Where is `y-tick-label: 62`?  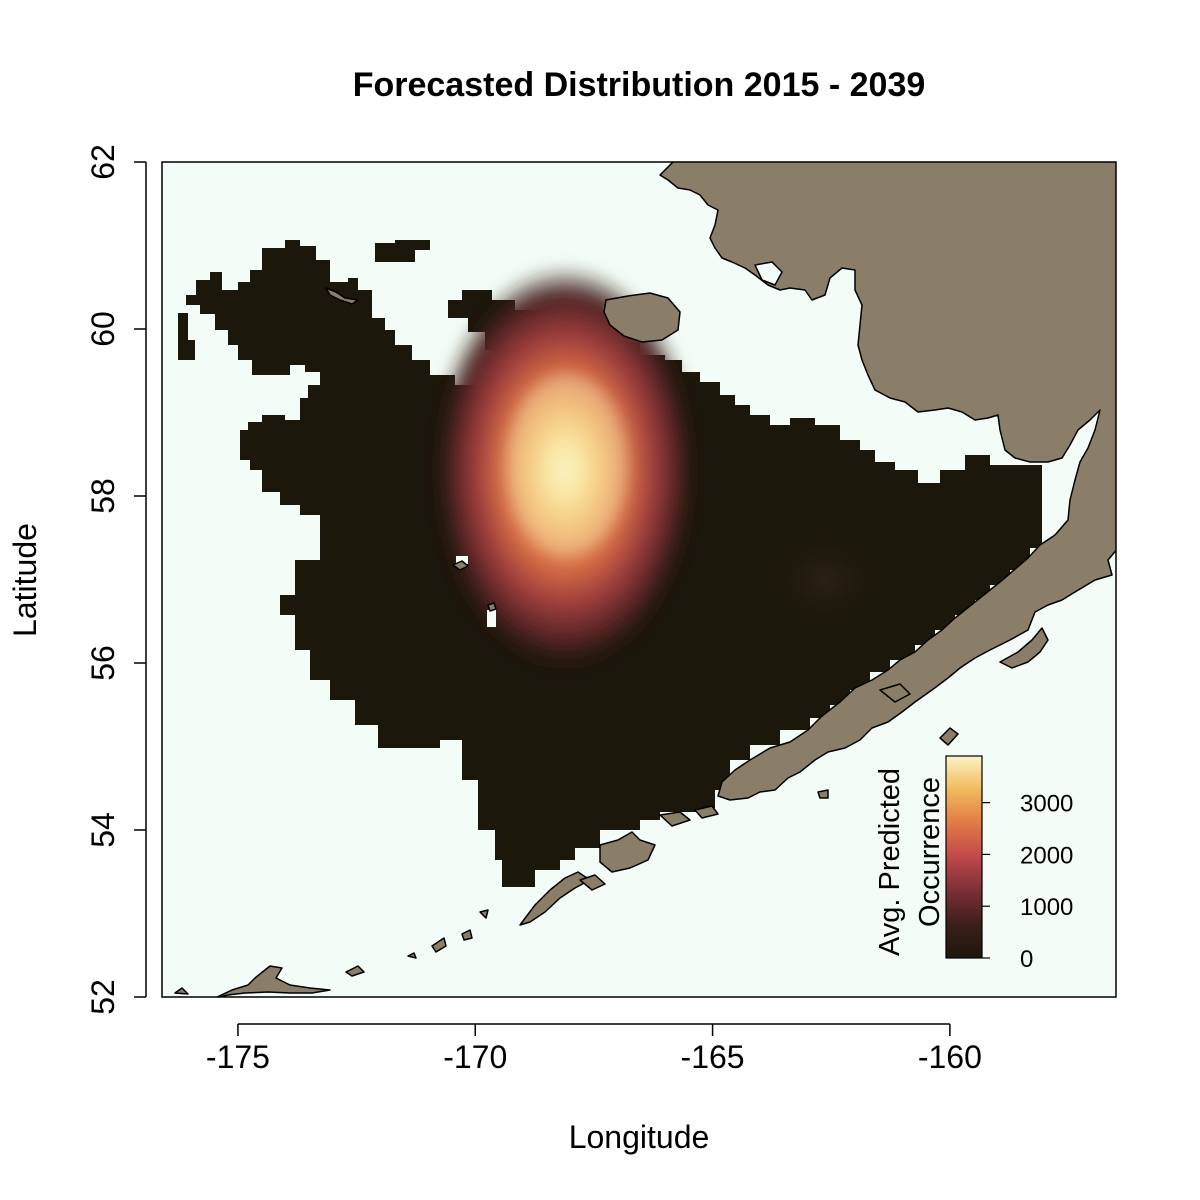 y-tick-label: 62 is located at coordinates (103, 162).